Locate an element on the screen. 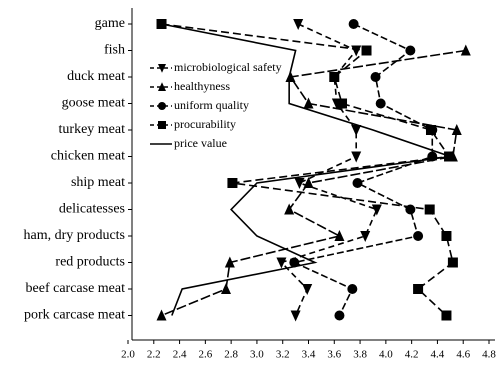 Image resolution: width=498 pixels, height=371 pixels. legend-label: uniform quality is located at coordinates (211, 105).